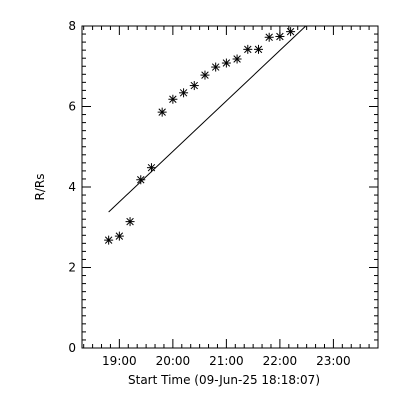  What do you see at coordinates (119, 361) in the screenshot?
I see `x-tick-label: 19:00` at bounding box center [119, 361].